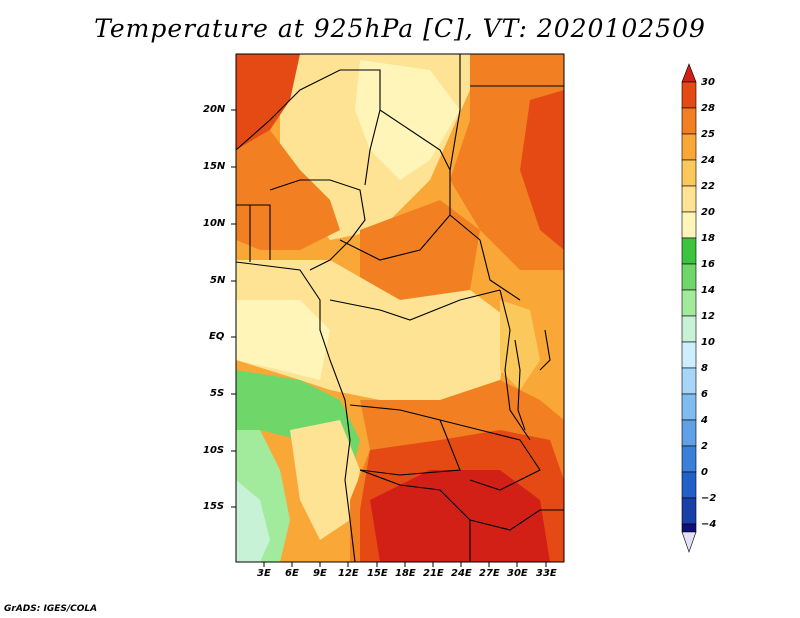 The height and width of the screenshot is (618, 800). I want to click on border-south, so click(516, 520).